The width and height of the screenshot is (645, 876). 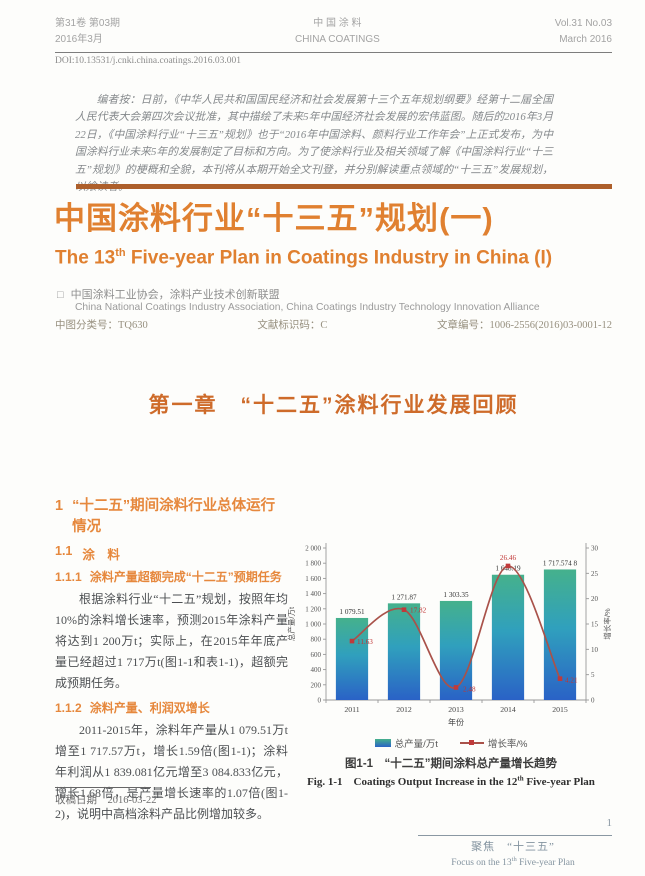 What do you see at coordinates (60, 295) in the screenshot?
I see `author-marker-icon: □` at bounding box center [60, 295].